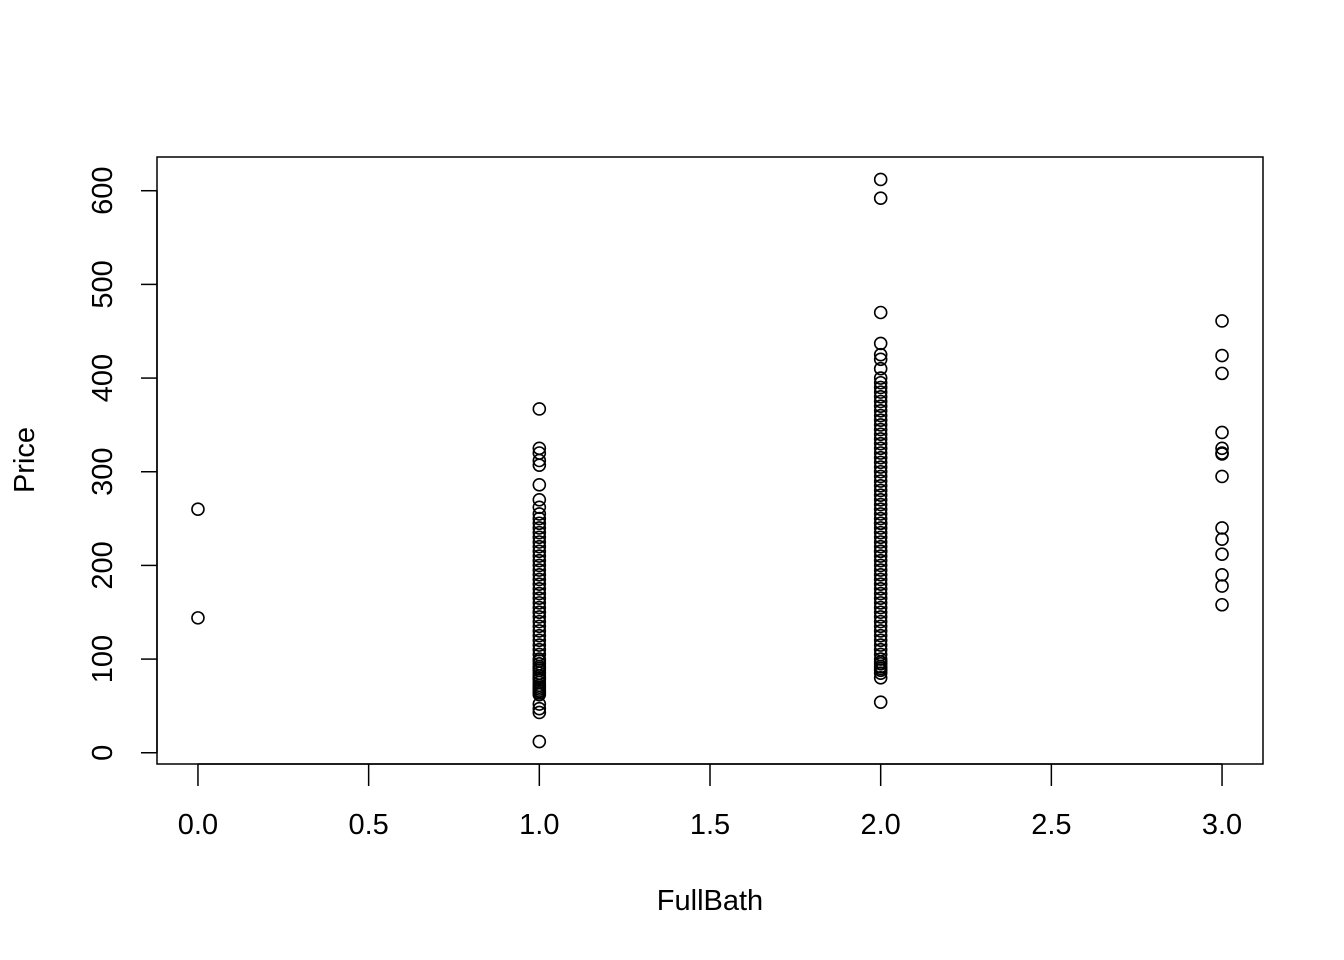  What do you see at coordinates (103, 753) in the screenshot?
I see `y-tick-label: 0` at bounding box center [103, 753].